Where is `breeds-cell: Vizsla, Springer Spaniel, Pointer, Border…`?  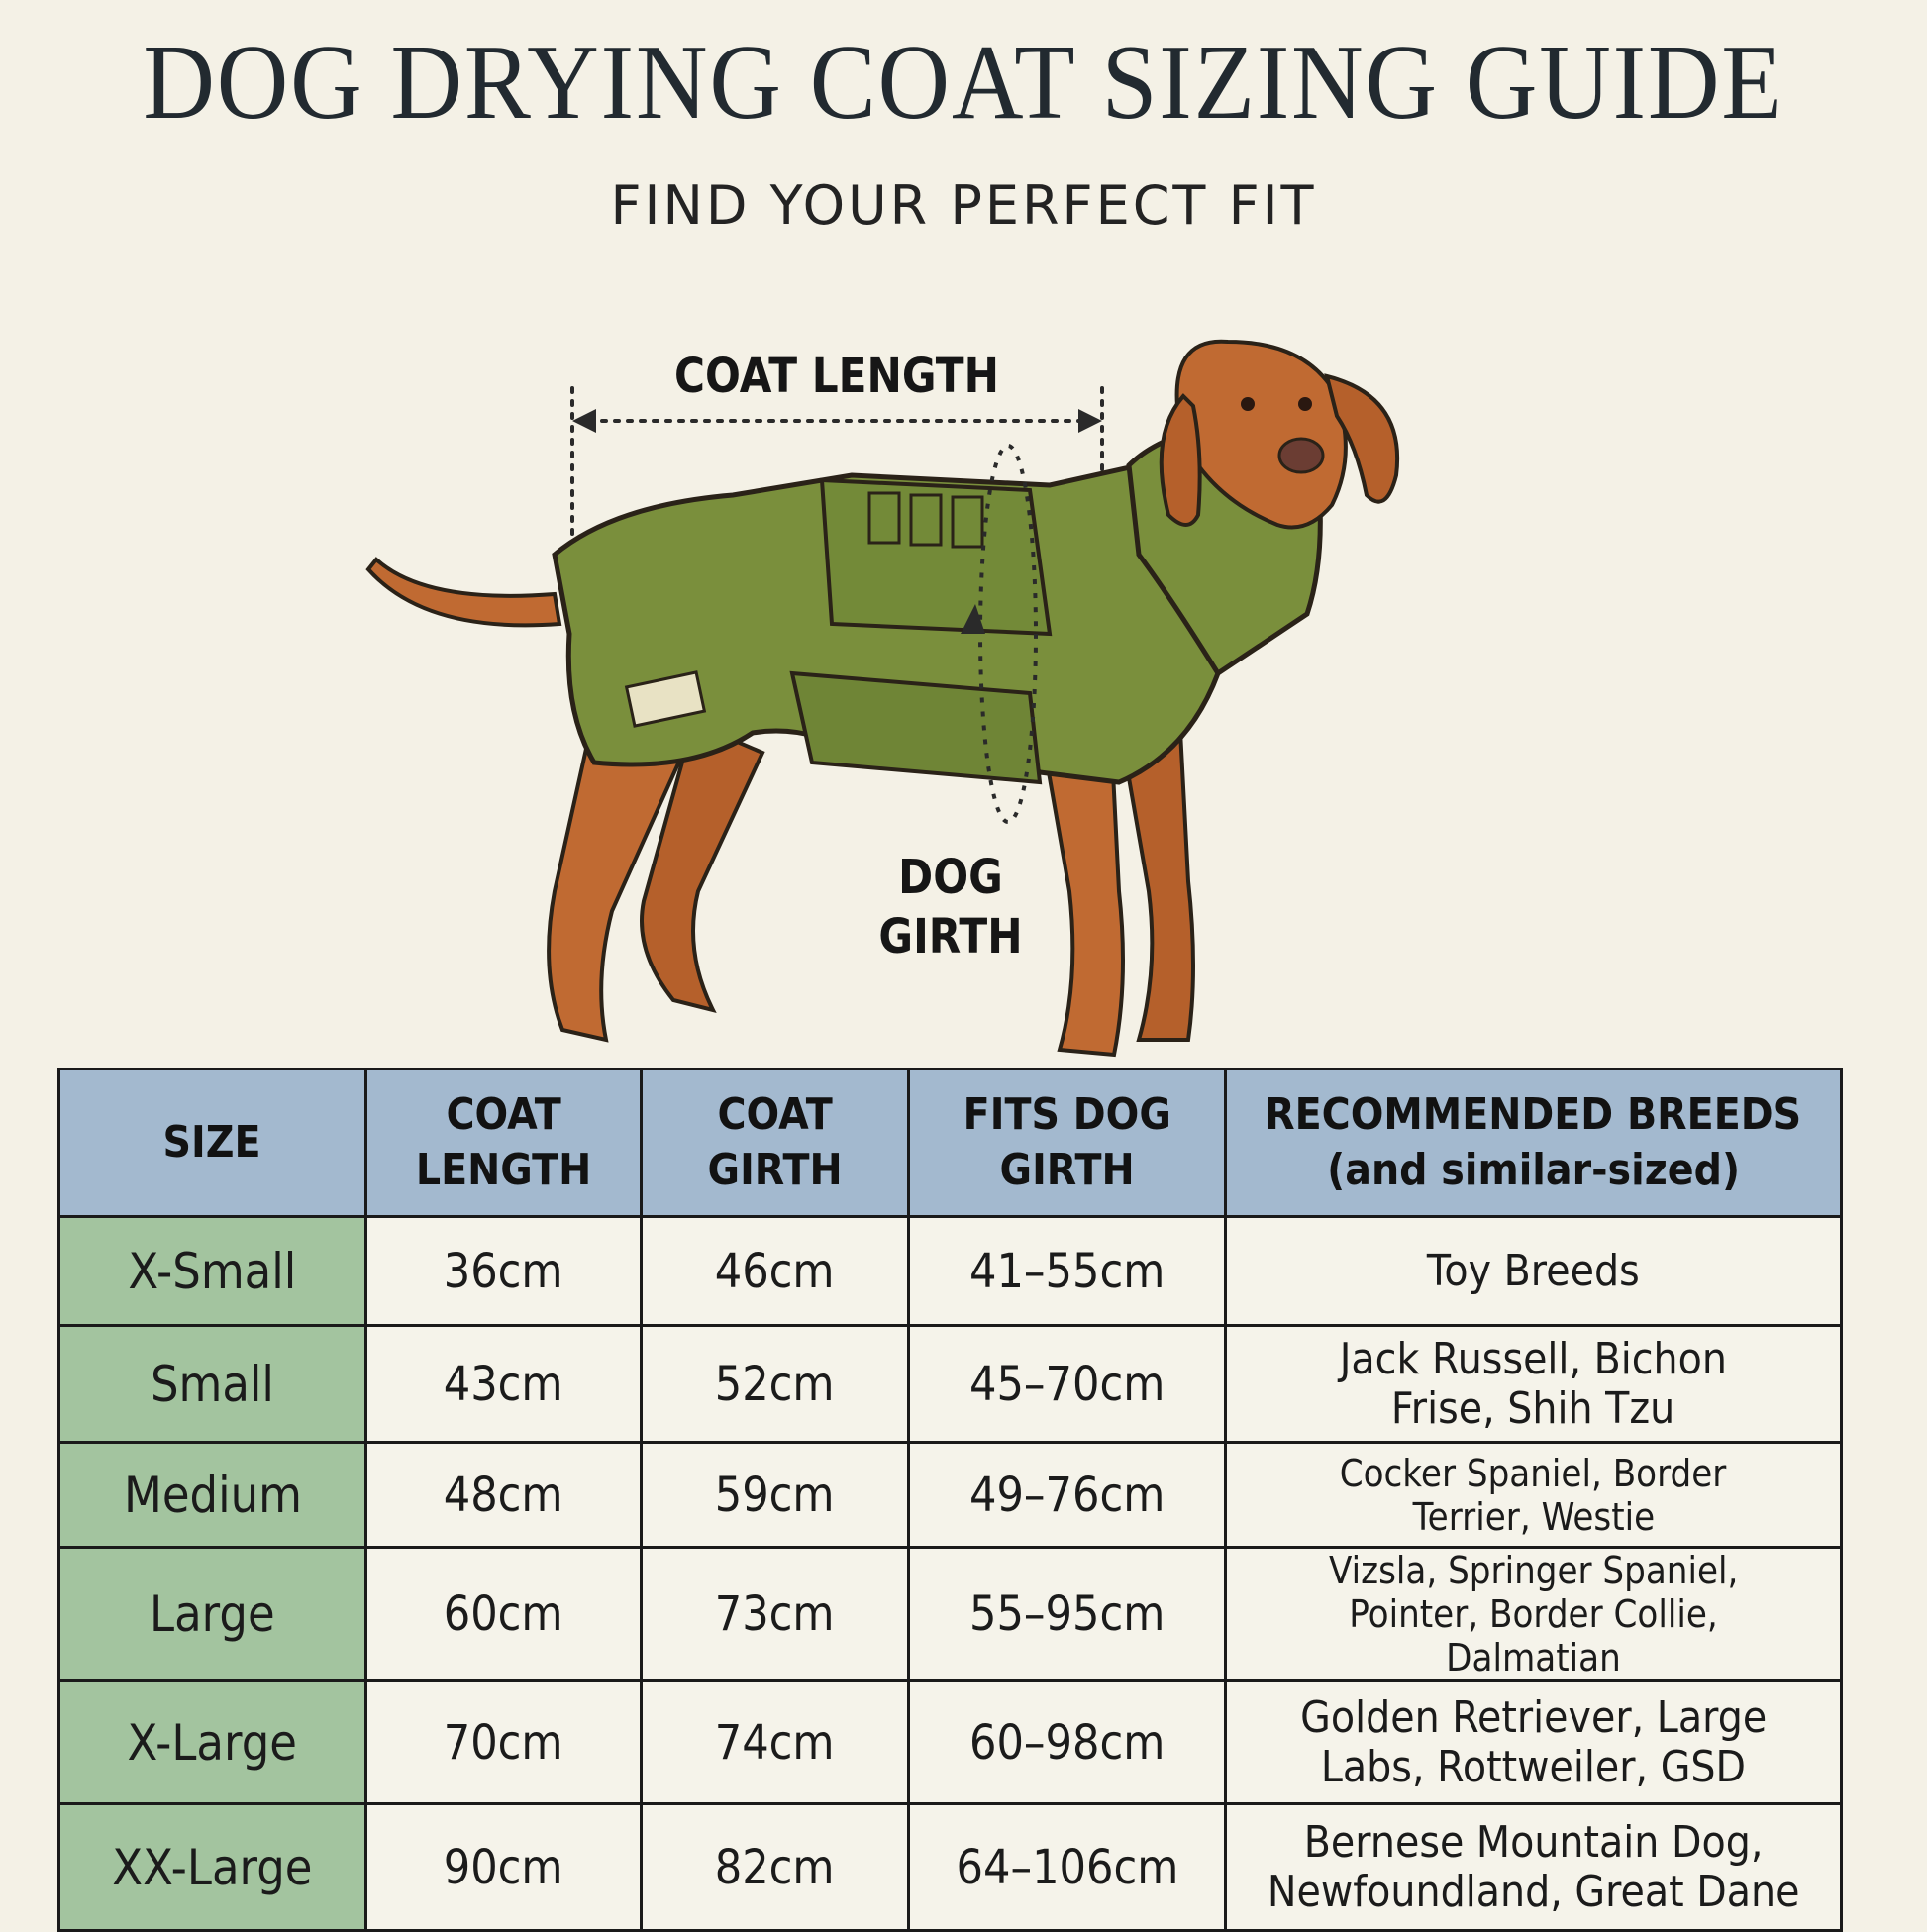 breeds-cell: Vizsla, Springer Spaniel, Pointer, Border… is located at coordinates (1533, 1614).